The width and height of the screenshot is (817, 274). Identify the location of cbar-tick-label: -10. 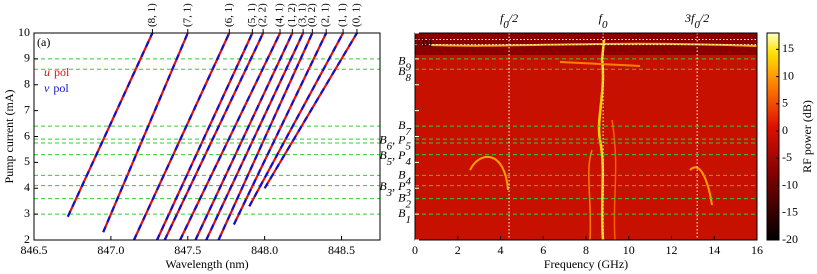
(790, 184).